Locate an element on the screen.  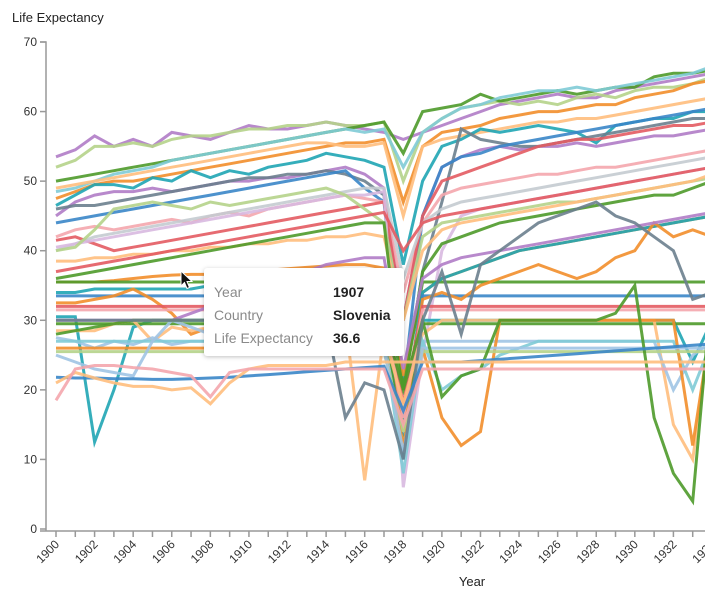
x-tick-label: 1912 is located at coordinates (279, 551).